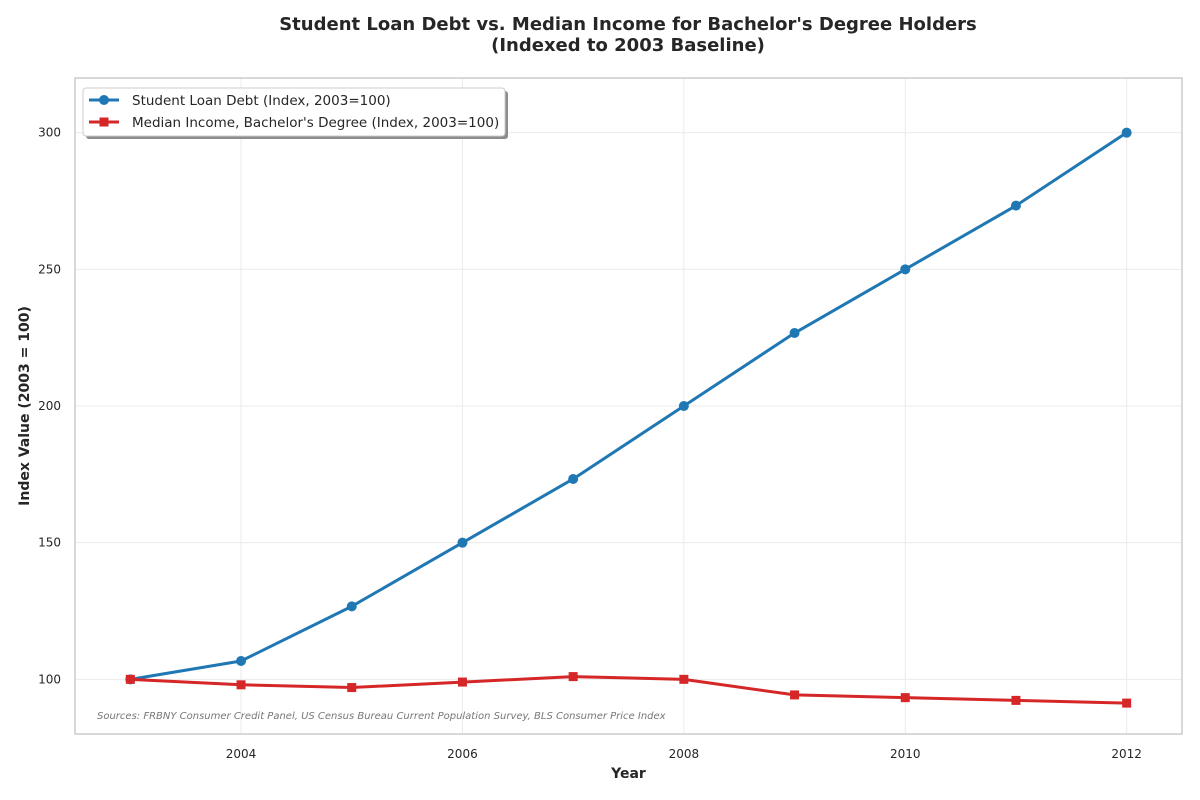  Describe the element at coordinates (462, 754) in the screenshot. I see `x-tick-label: 2006` at that location.